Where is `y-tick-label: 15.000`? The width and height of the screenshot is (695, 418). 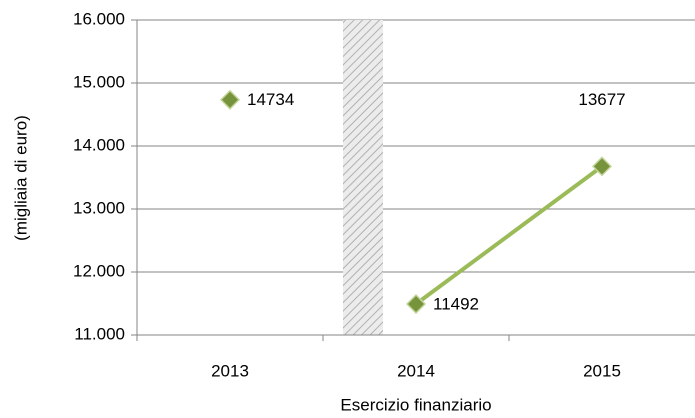 y-tick-label: 15.000 is located at coordinates (99, 81).